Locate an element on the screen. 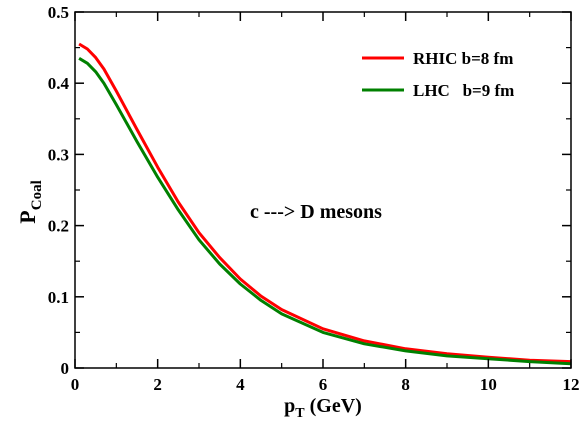 This screenshot has width=582, height=423. x-tick-label: 12 is located at coordinates (571, 384).